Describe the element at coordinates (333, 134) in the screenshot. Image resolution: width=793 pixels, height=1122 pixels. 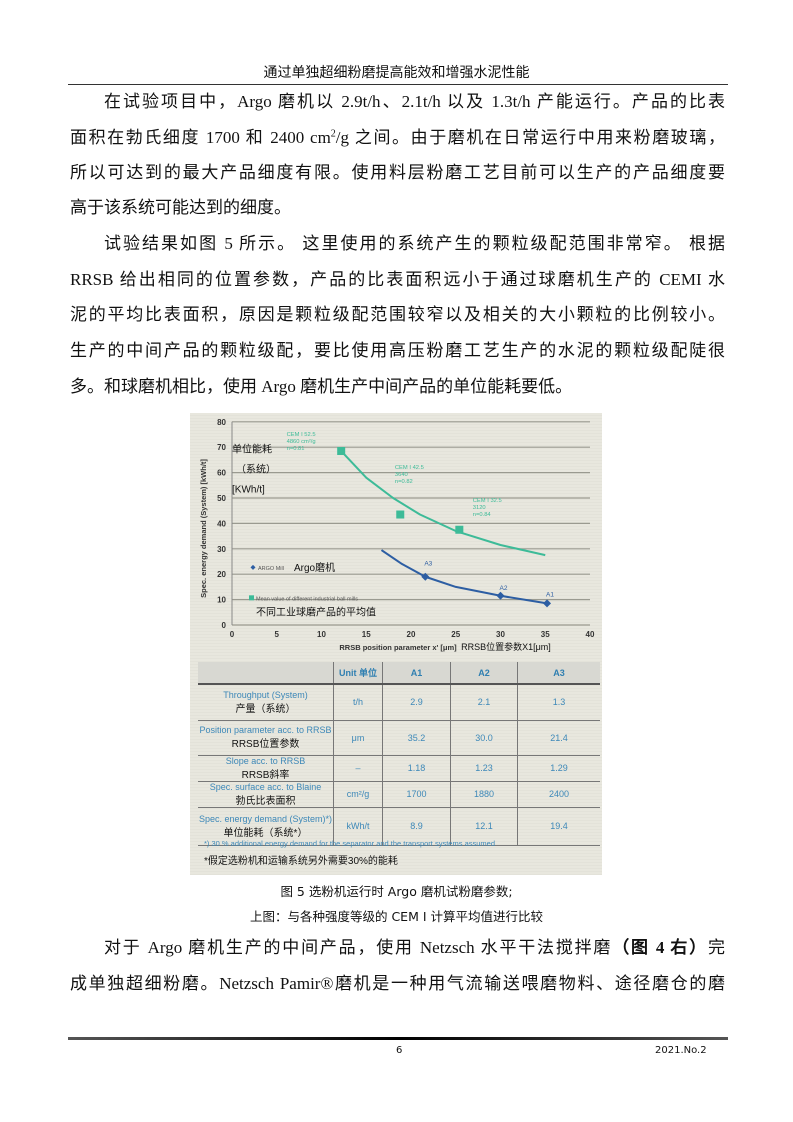
I see `superscript: 2` at that location.